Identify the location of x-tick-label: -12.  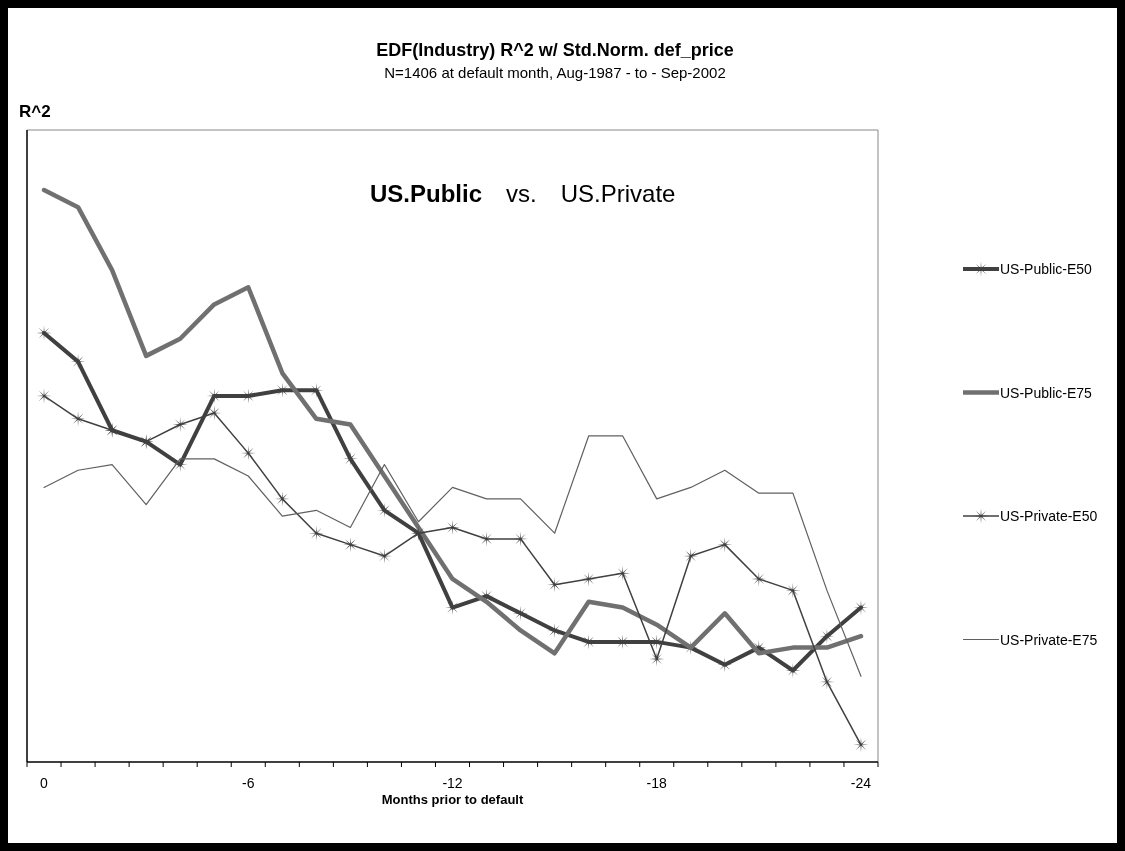
(452, 783).